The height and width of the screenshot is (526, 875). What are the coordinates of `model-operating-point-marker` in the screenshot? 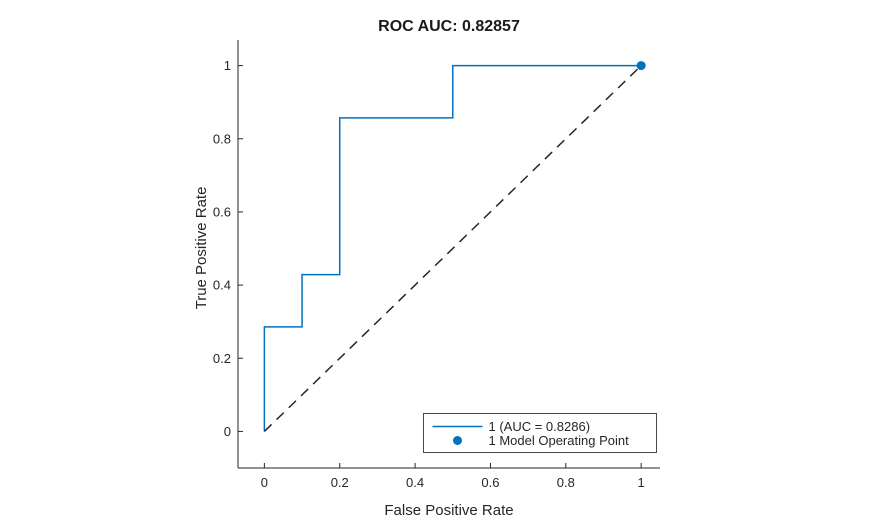 It's located at (641, 66).